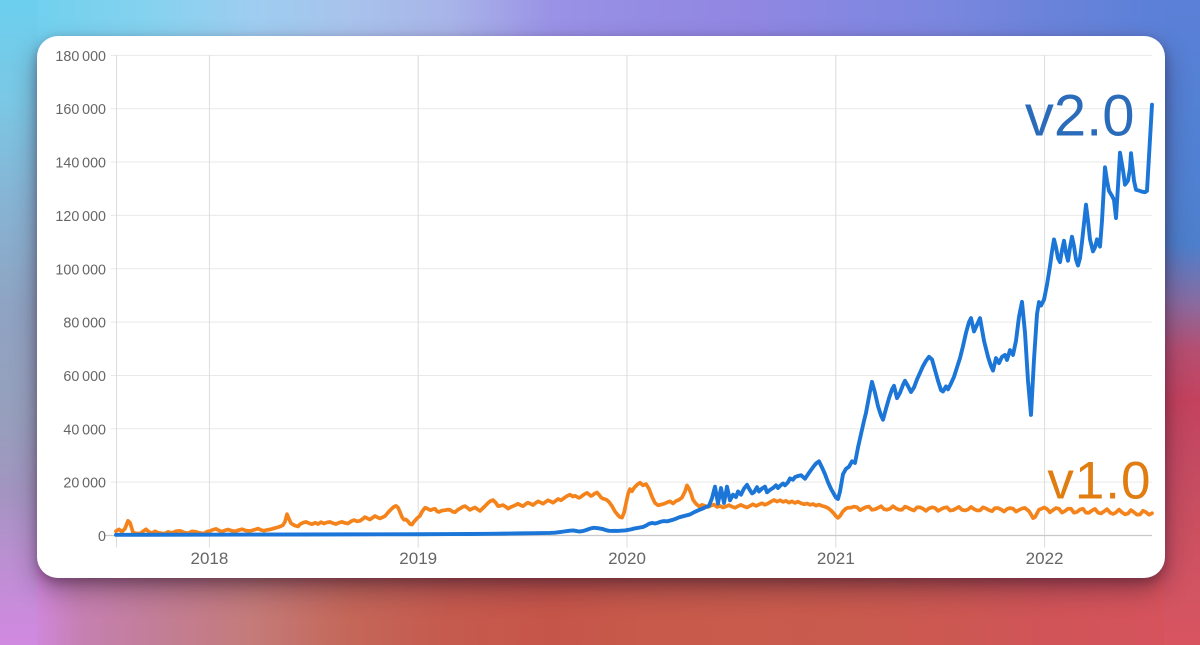 The width and height of the screenshot is (1200, 645). What do you see at coordinates (84, 377) in the screenshot?
I see `svg-text: 60 000` at bounding box center [84, 377].